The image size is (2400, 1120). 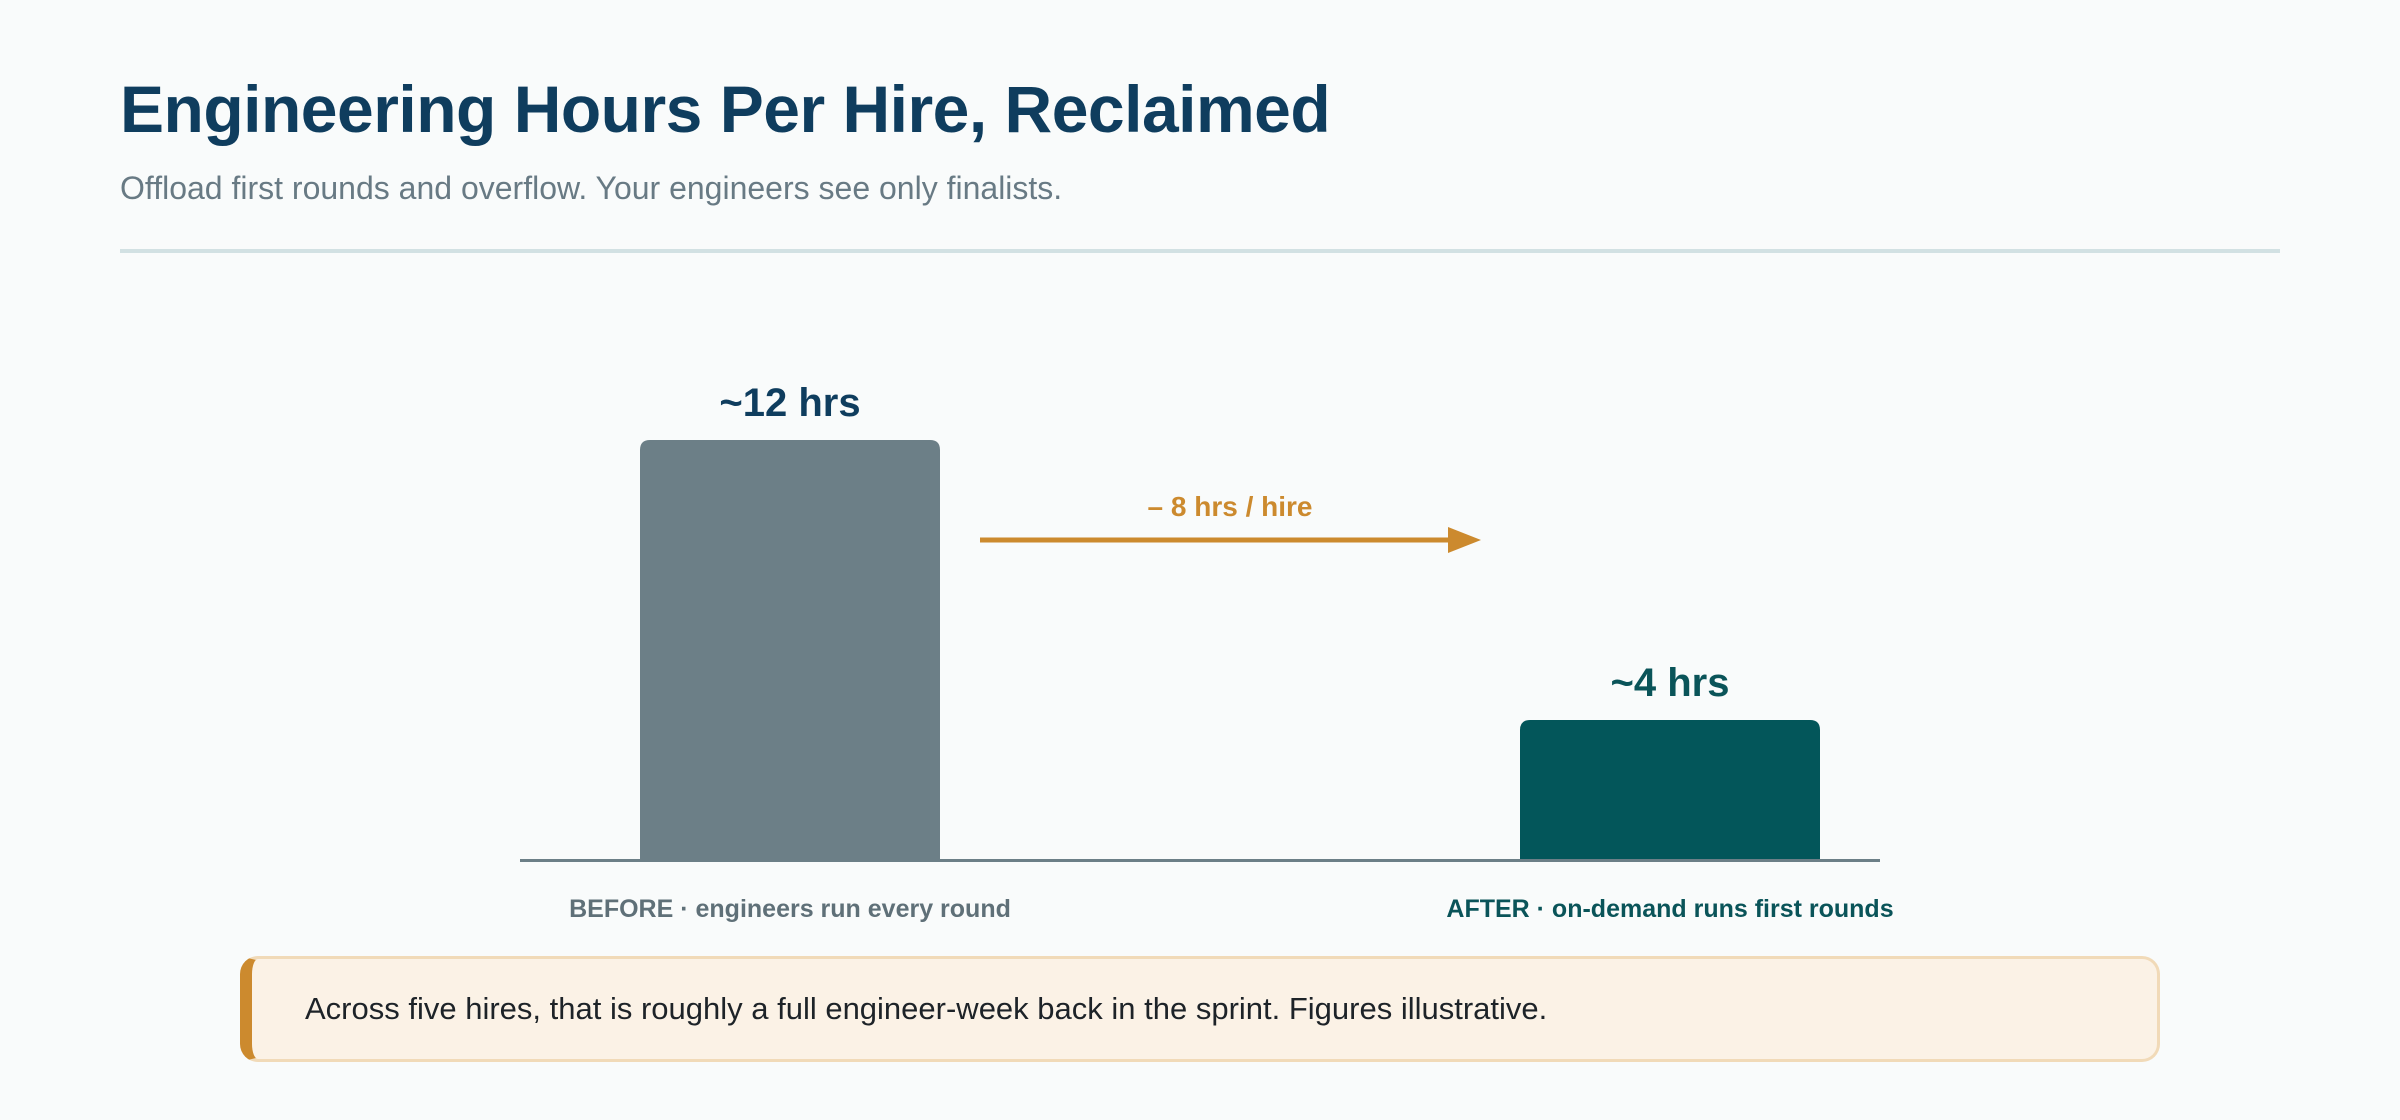 I want to click on reduction-arrow-head, so click(x=1464, y=540).